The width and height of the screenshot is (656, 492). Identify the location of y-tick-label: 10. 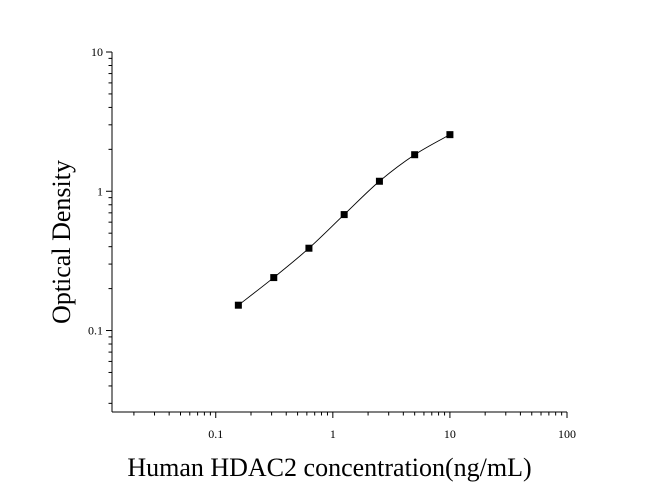
(97, 52).